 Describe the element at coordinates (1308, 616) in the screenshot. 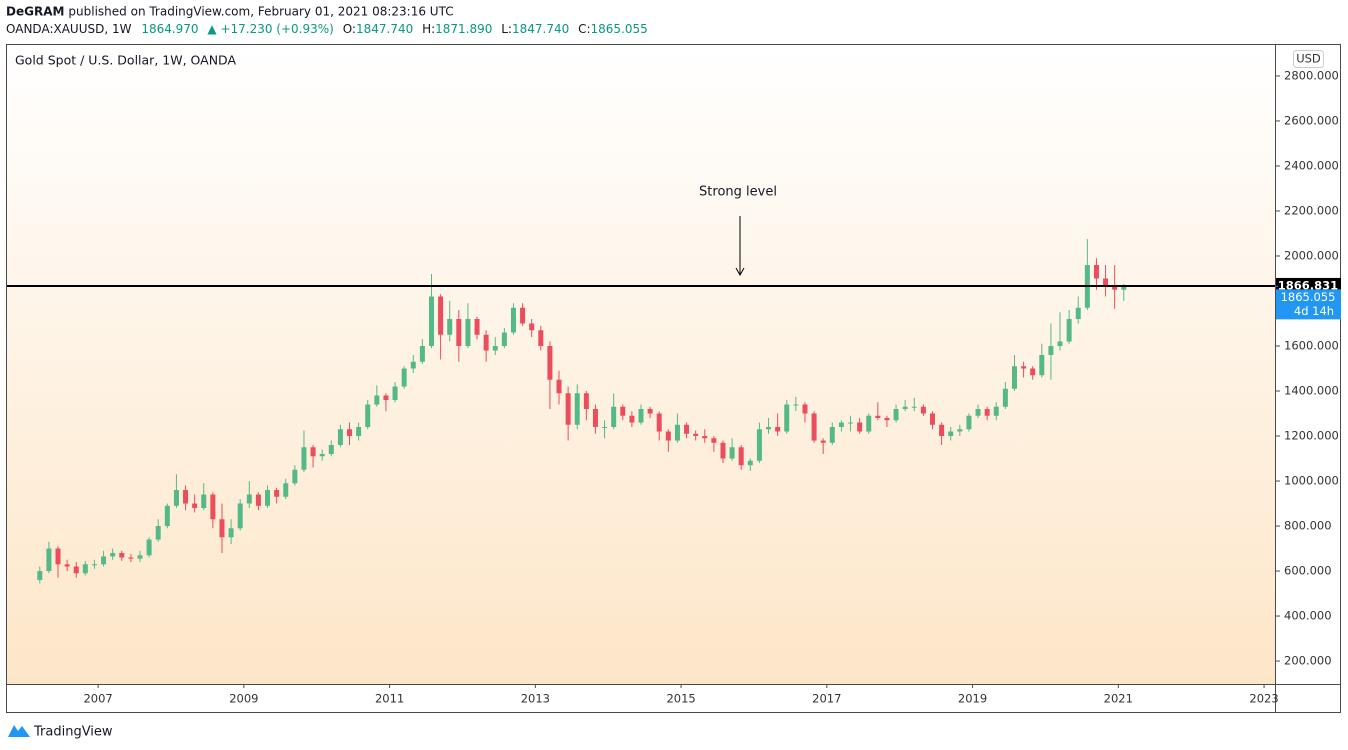

I see `y-tick-label: 400.000` at that location.